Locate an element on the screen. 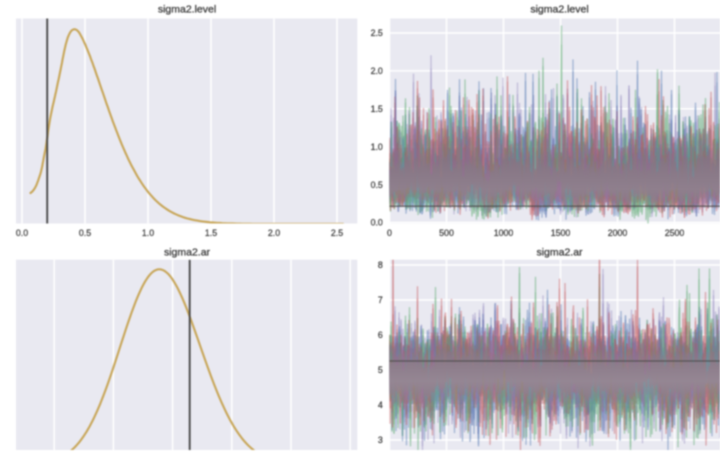 This screenshot has height=455, width=720. svg-text: 500 is located at coordinates (446, 233).